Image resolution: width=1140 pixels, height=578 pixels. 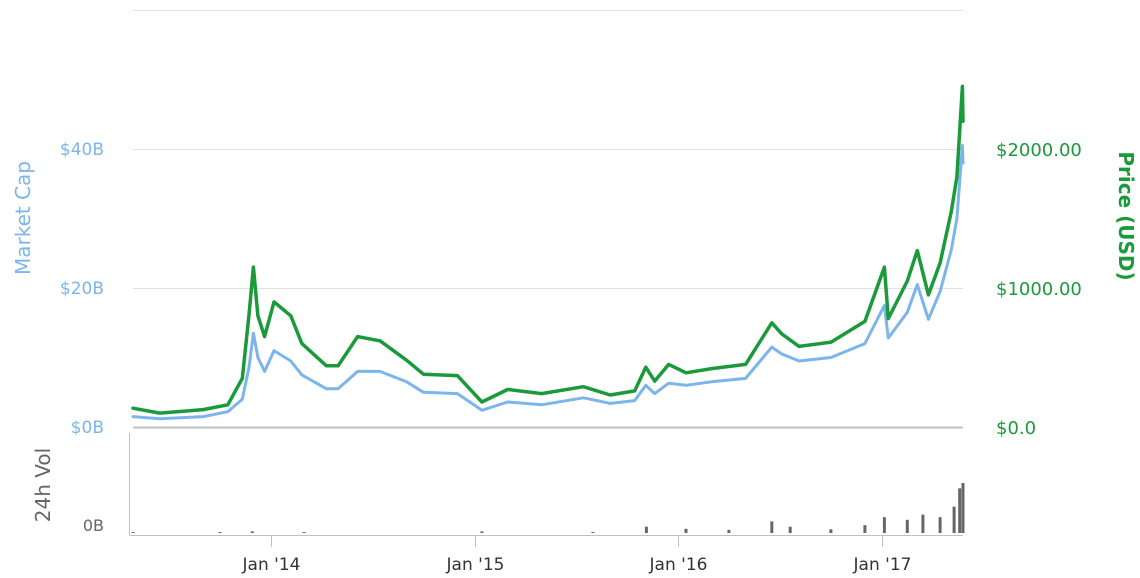 I want to click on axes, so click(x=546, y=490).